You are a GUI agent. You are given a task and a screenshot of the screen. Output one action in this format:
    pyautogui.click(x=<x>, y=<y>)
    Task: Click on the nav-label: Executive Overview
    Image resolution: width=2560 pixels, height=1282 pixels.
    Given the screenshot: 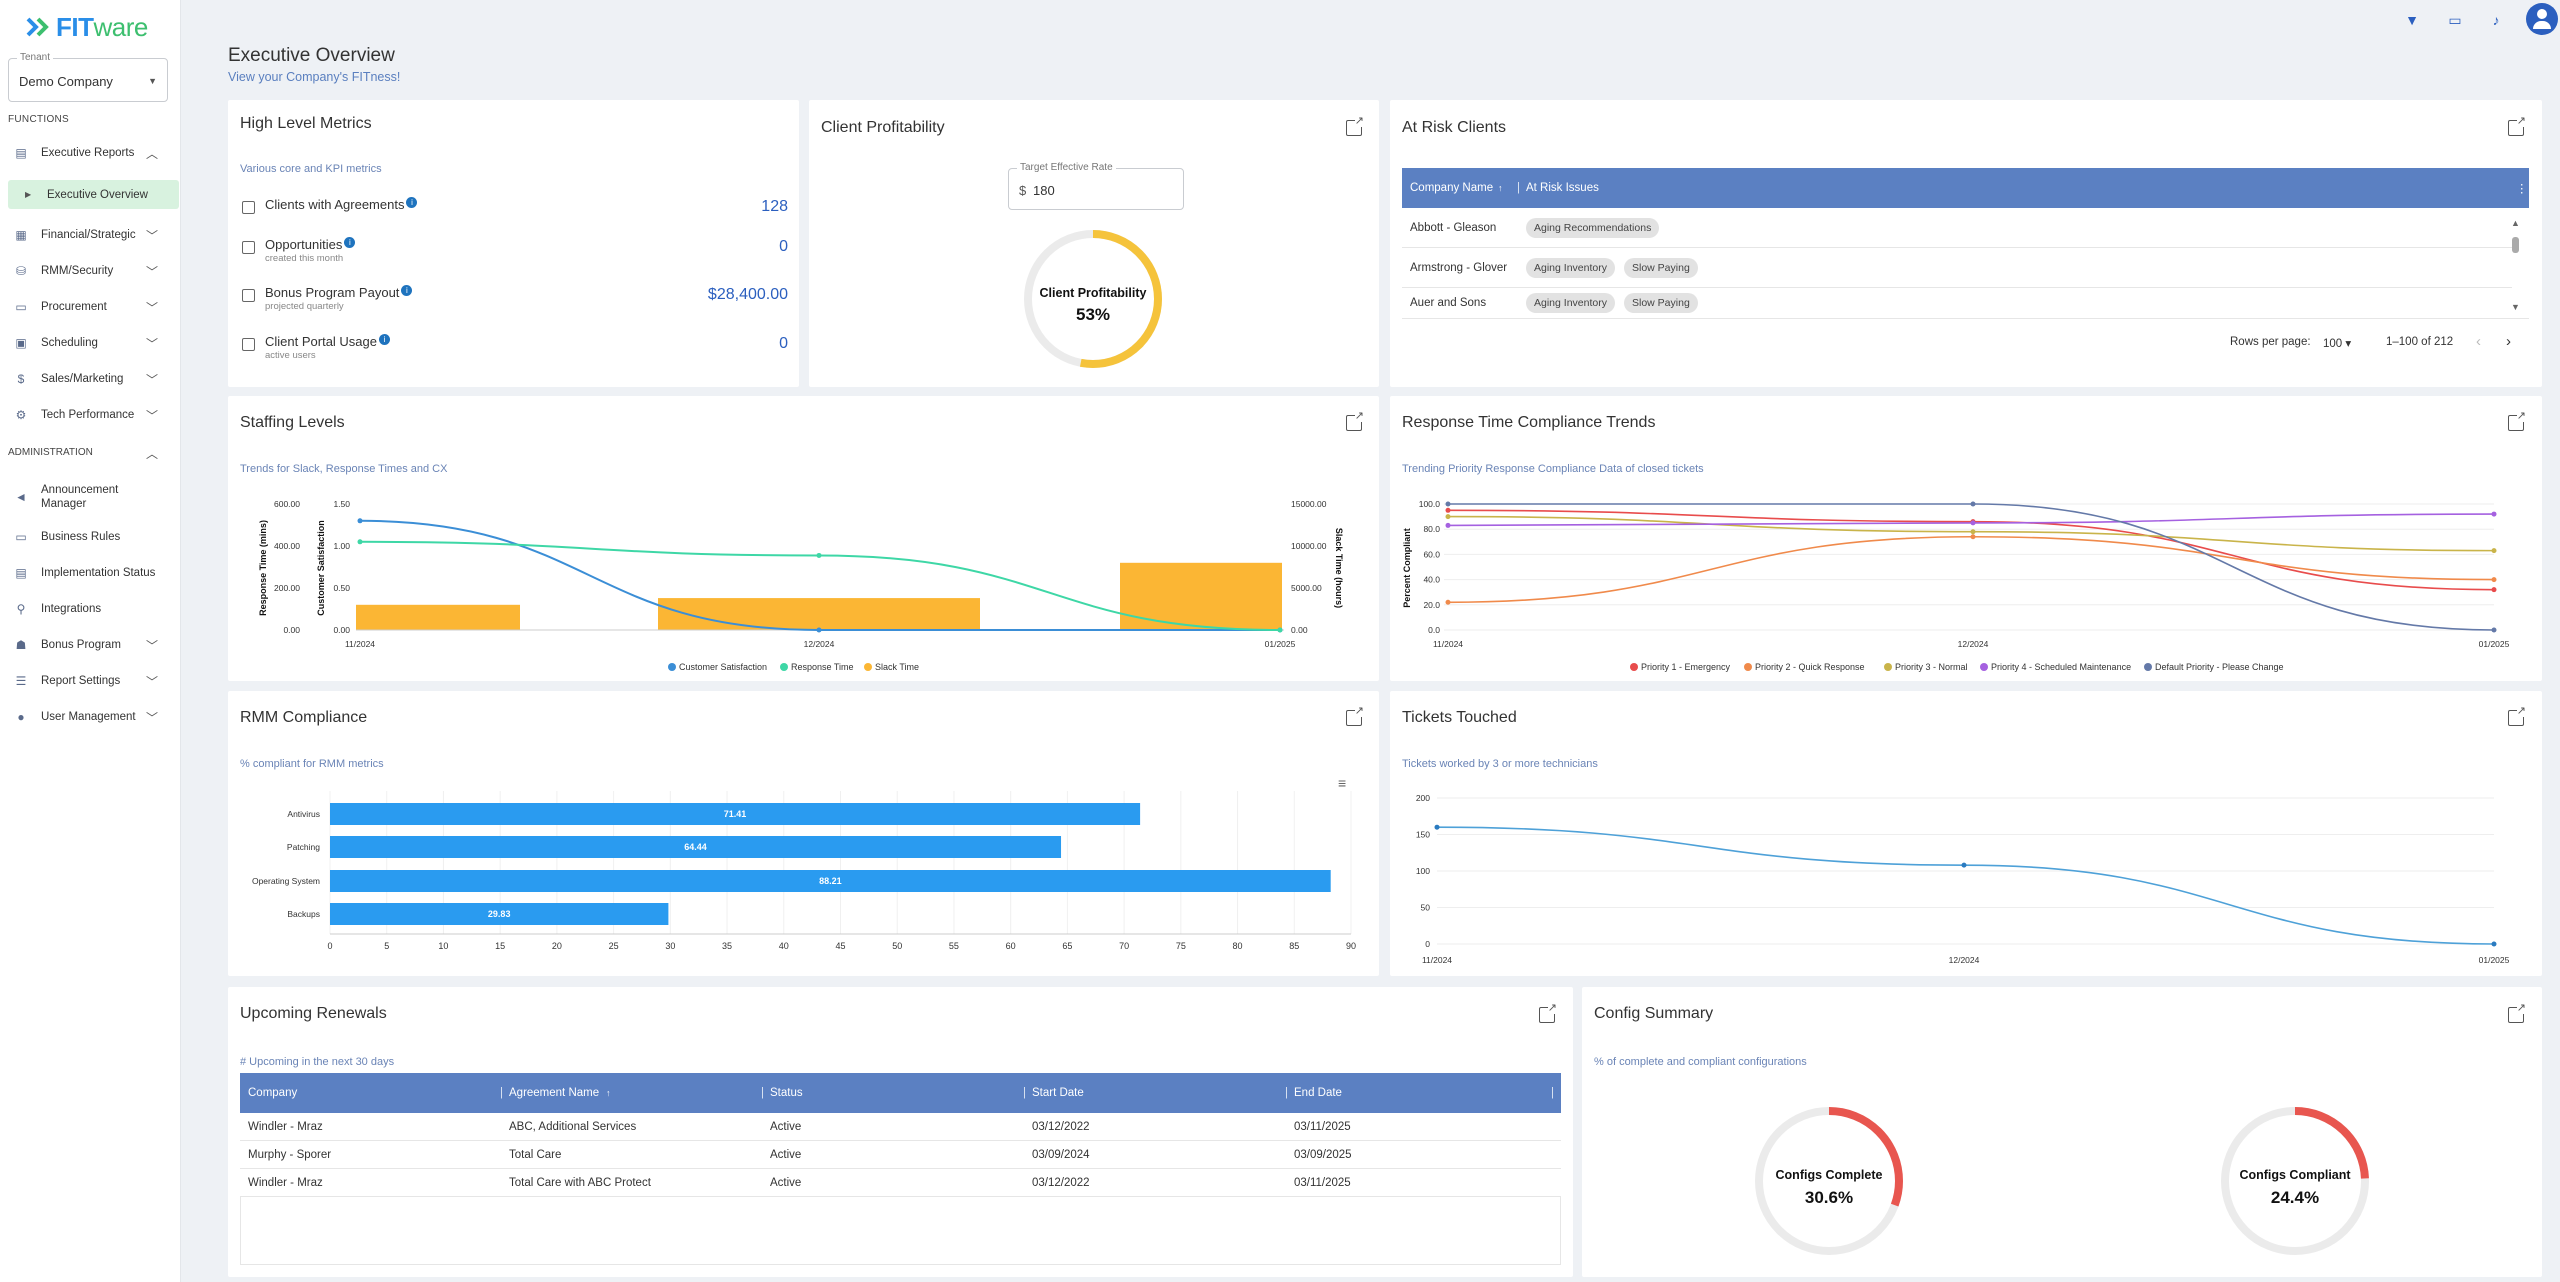 What is the action you would take?
    pyautogui.click(x=97, y=194)
    